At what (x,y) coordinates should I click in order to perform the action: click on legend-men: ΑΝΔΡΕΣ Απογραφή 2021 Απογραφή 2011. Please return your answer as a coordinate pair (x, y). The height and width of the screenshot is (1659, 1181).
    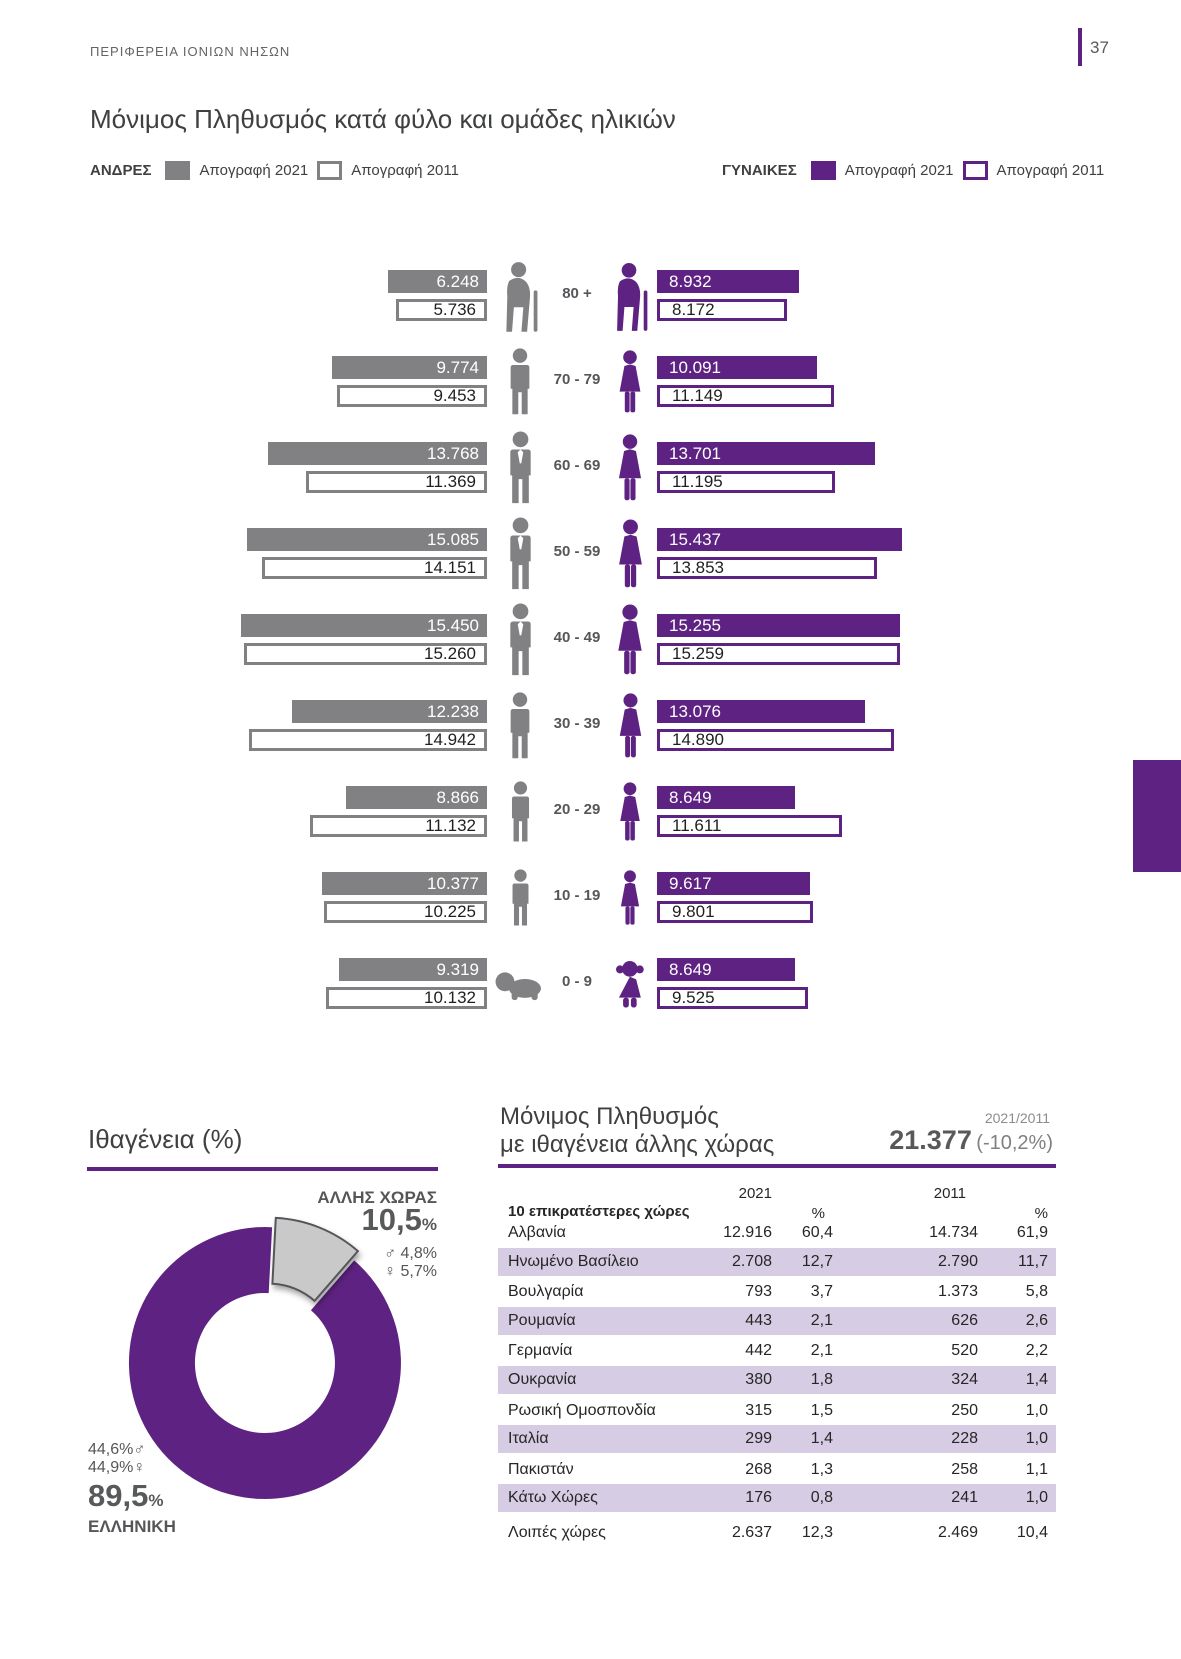
    Looking at the image, I should click on (274, 170).